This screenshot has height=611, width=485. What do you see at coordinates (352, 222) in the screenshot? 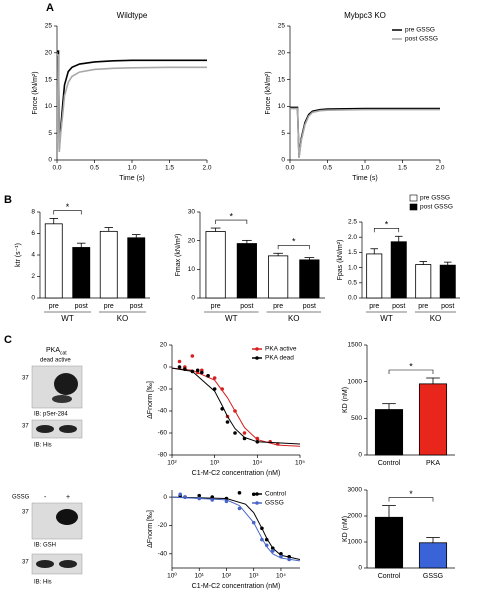
I see `y-tick-label: 2.5` at bounding box center [352, 222].